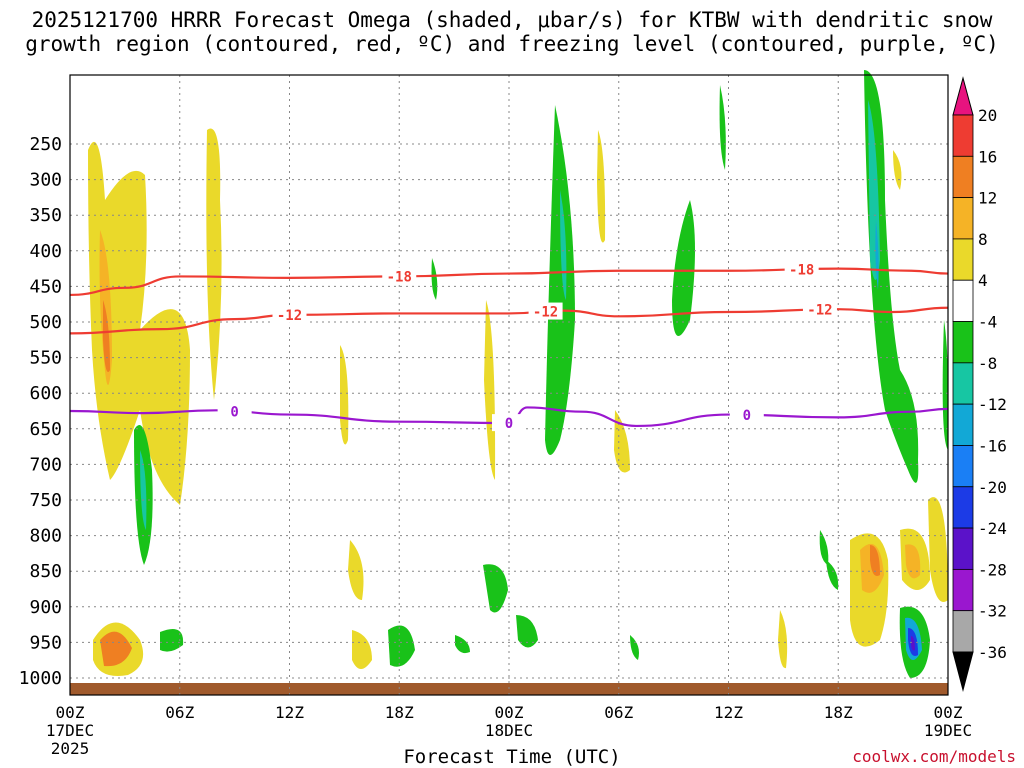  Describe the element at coordinates (987, 156) in the screenshot. I see `colorbar-label: 16` at that location.